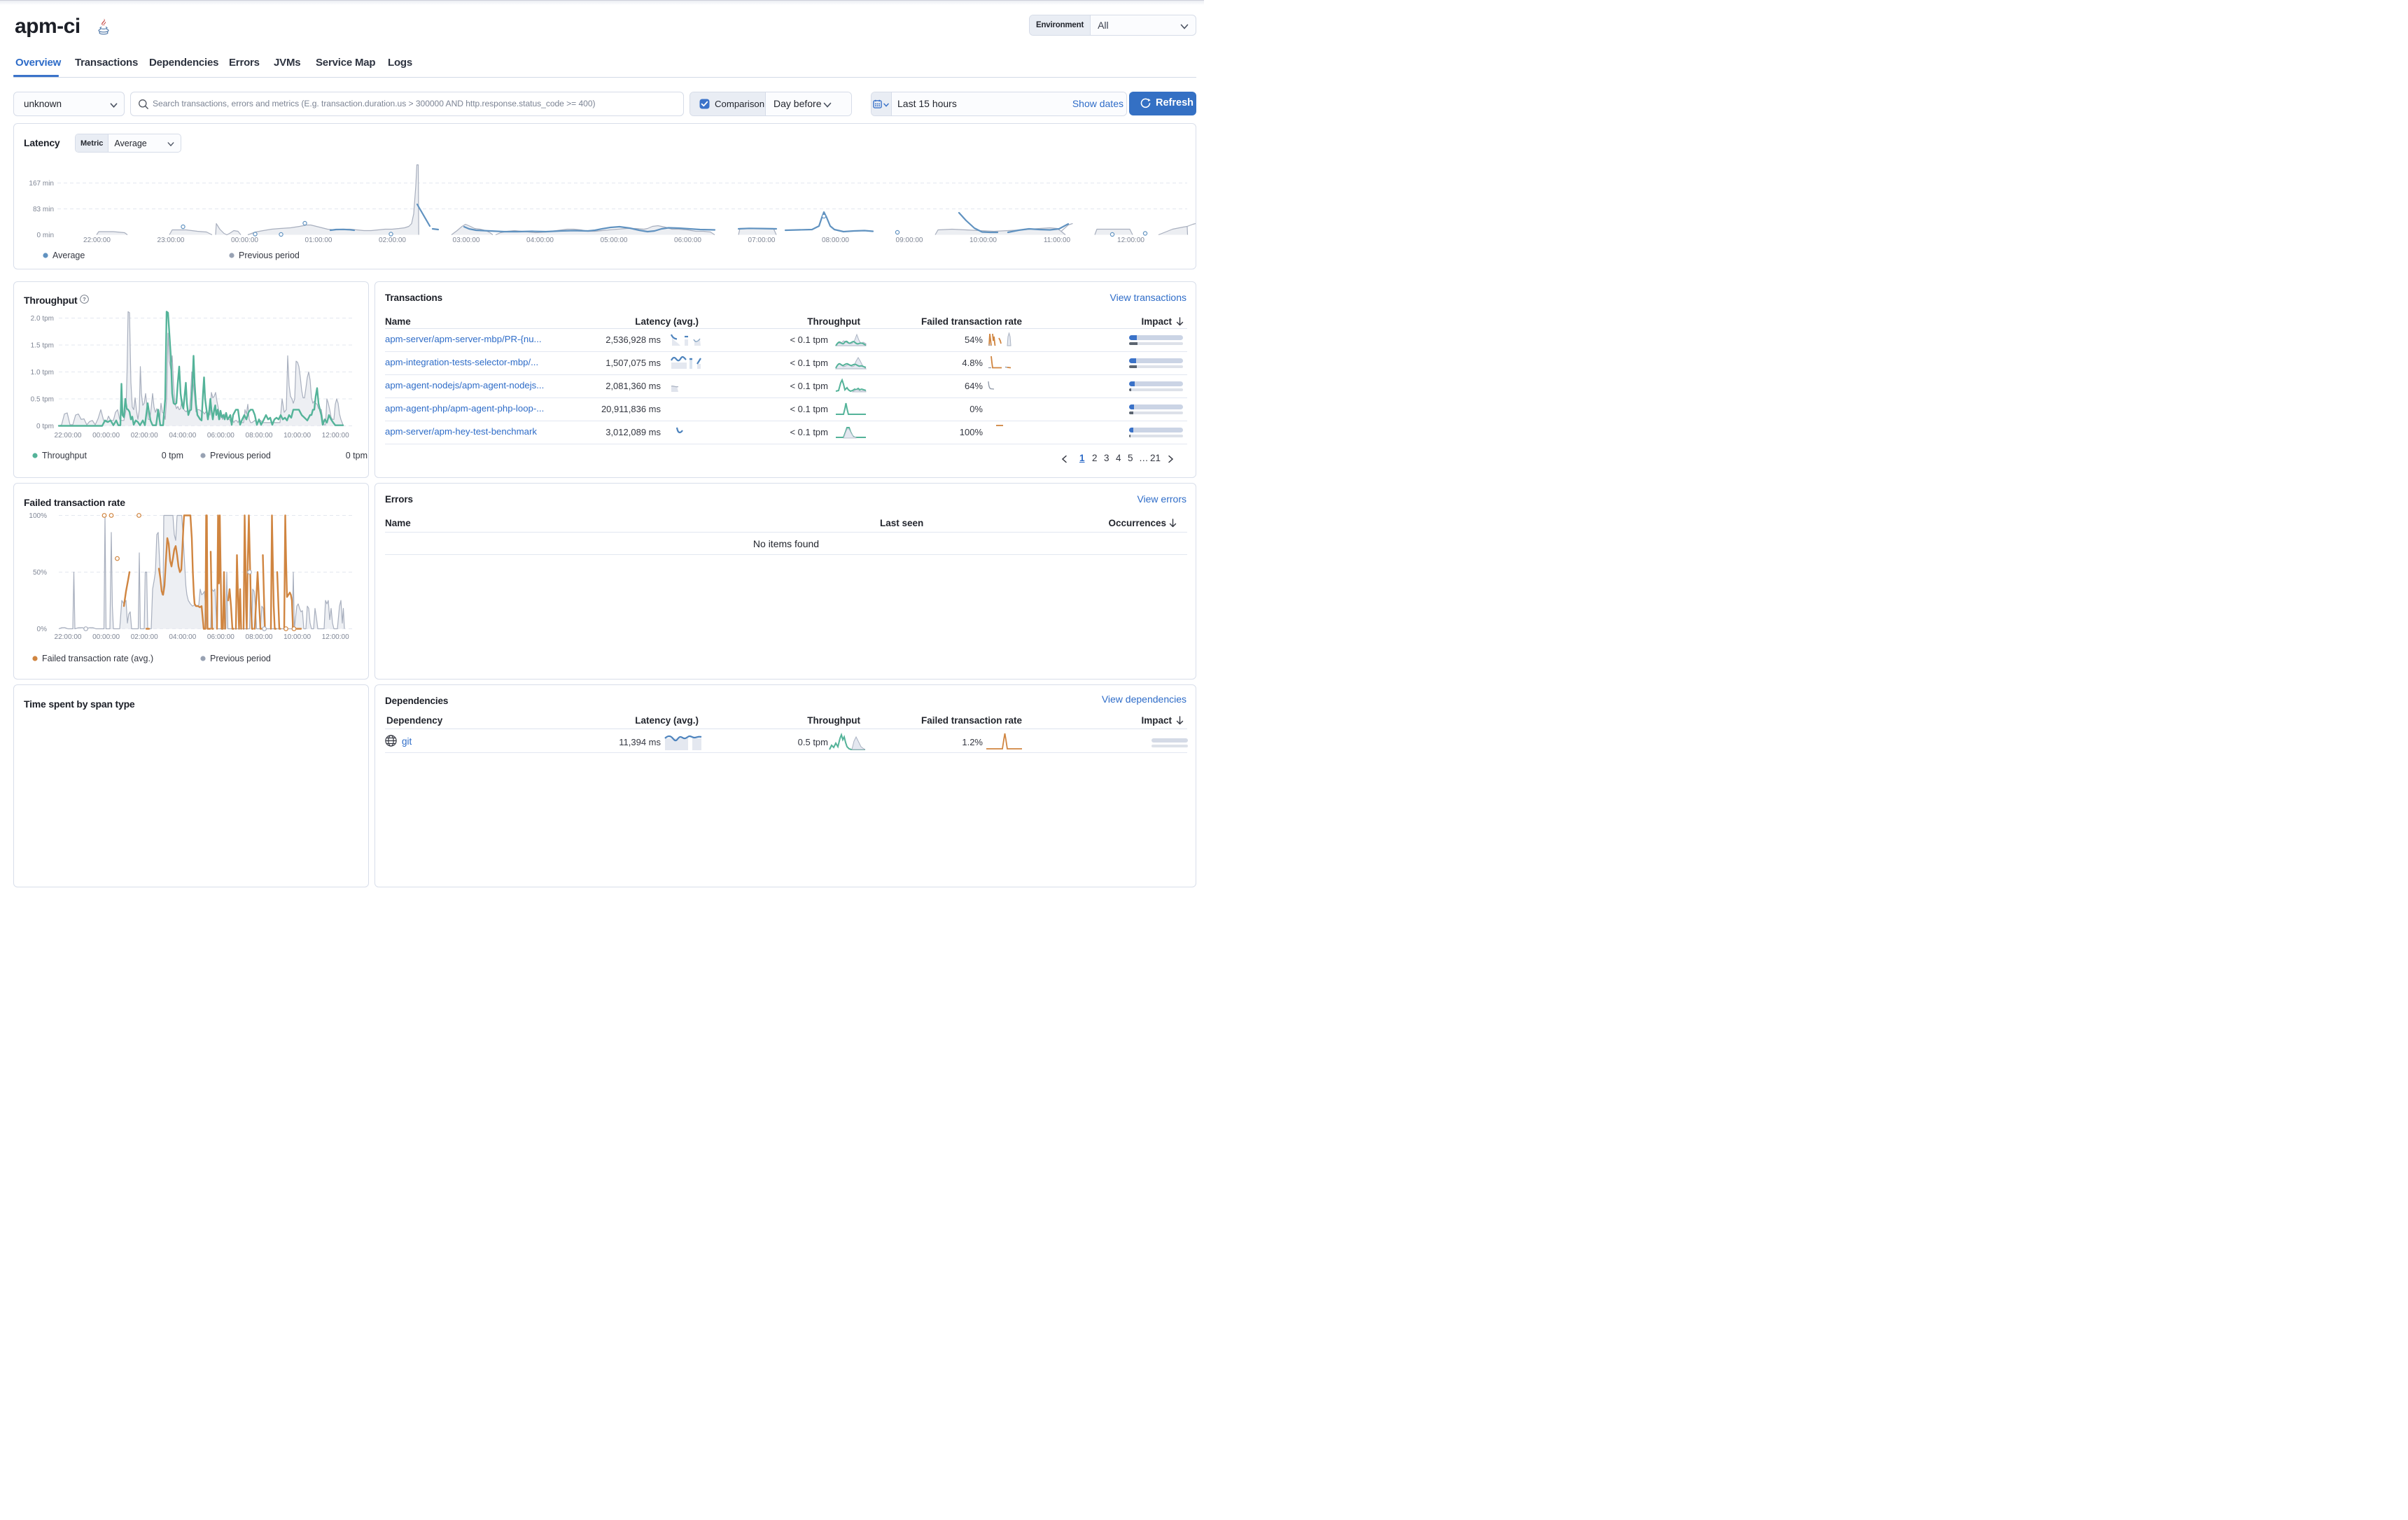  Describe the element at coordinates (762, 240) in the screenshot. I see `svg-text: 07:00:00` at that location.